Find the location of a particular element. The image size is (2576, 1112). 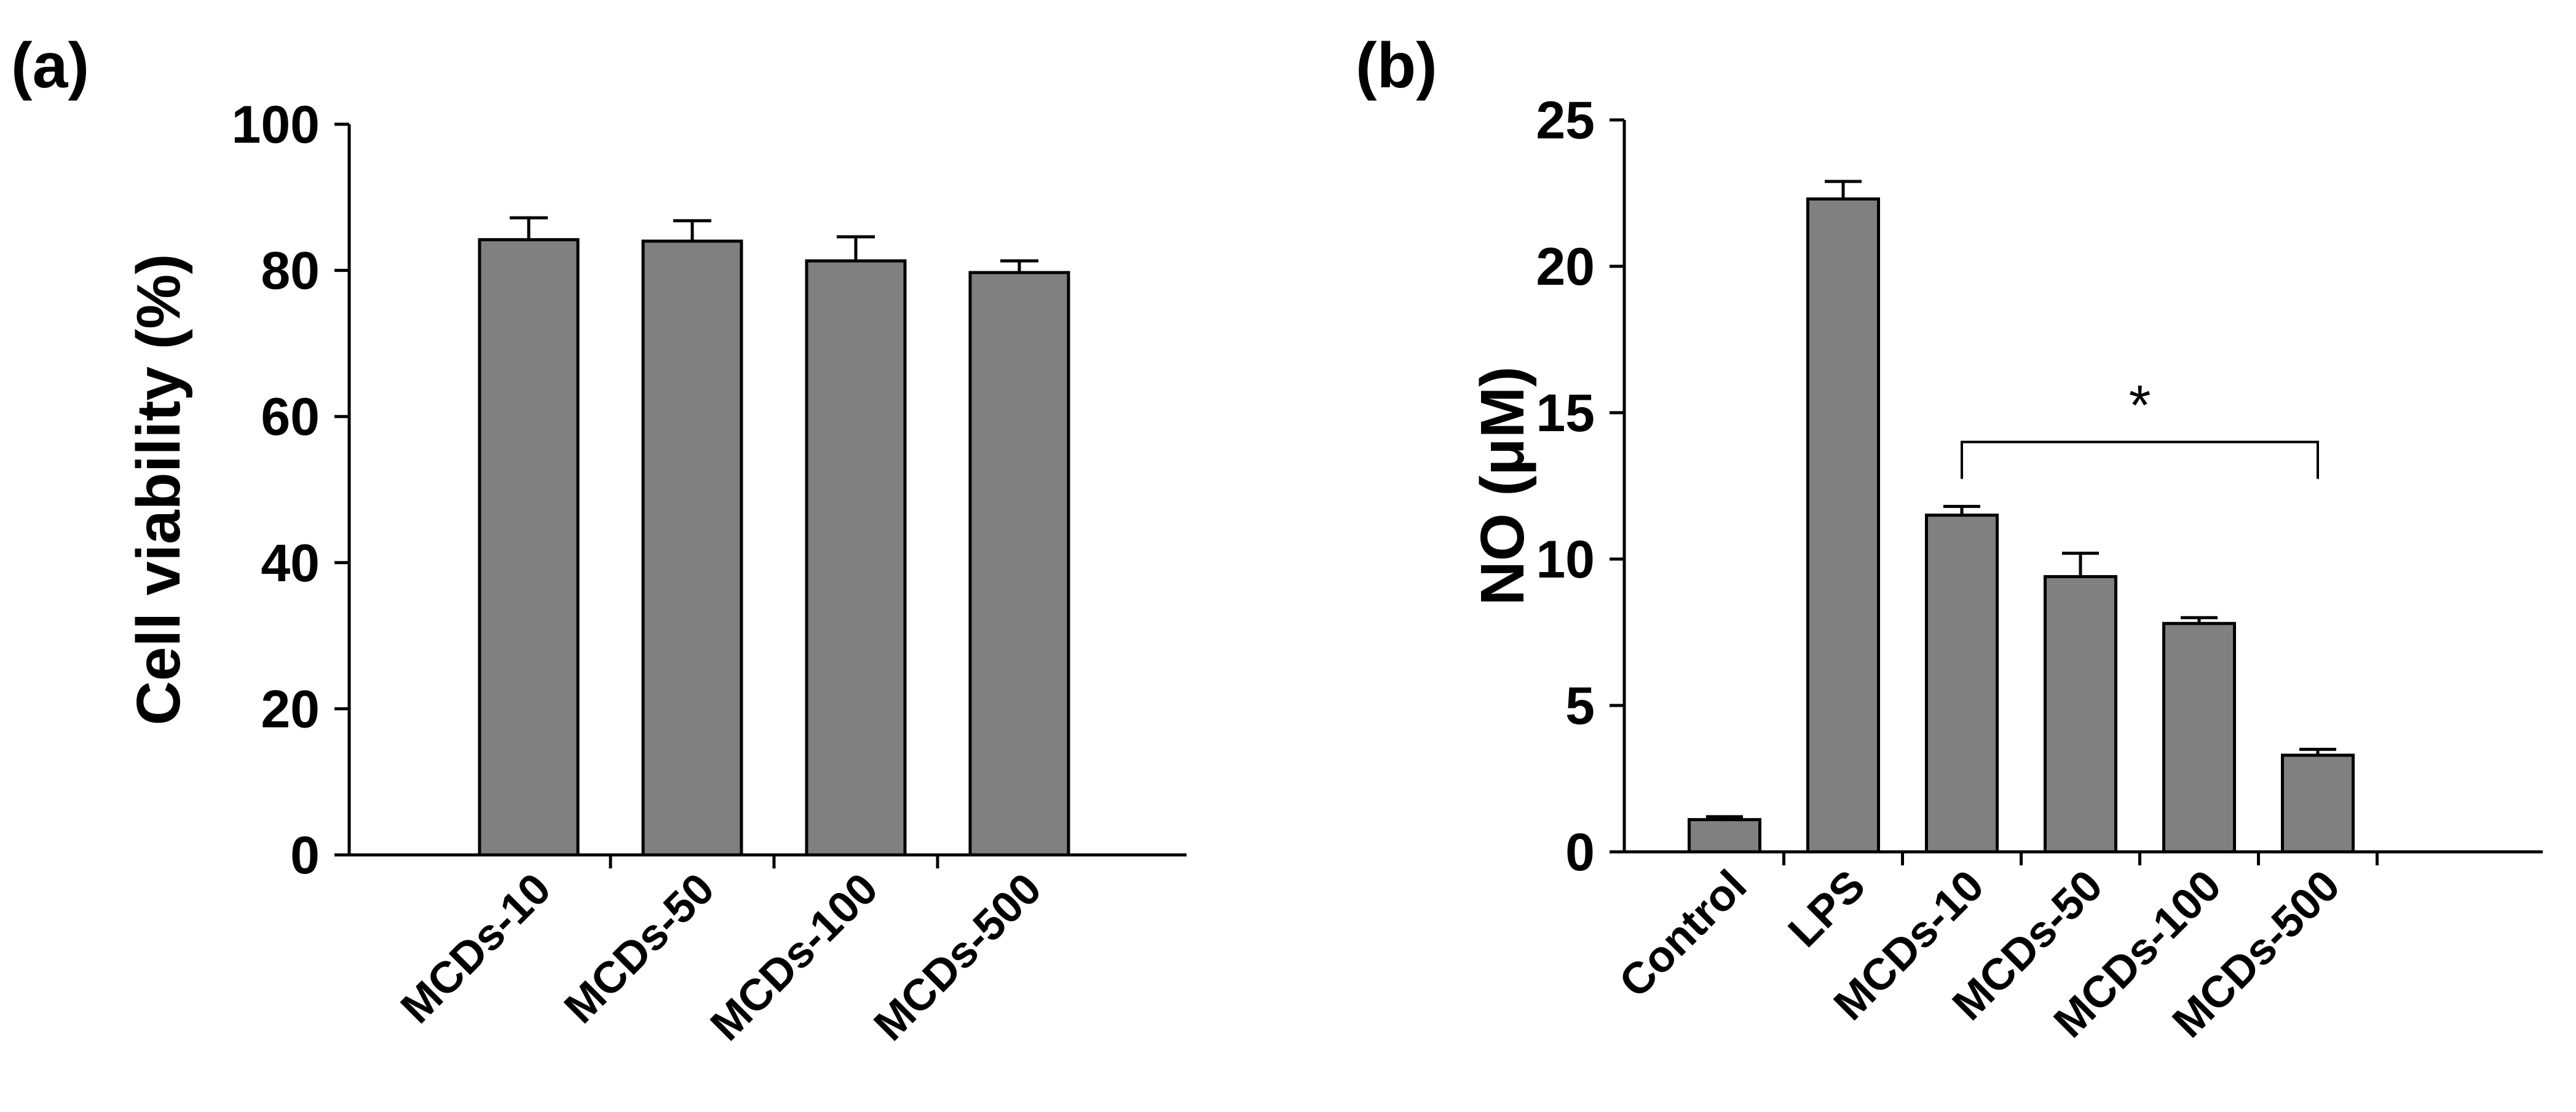

y-axis-title: Cell viability (%) is located at coordinates (158, 490).